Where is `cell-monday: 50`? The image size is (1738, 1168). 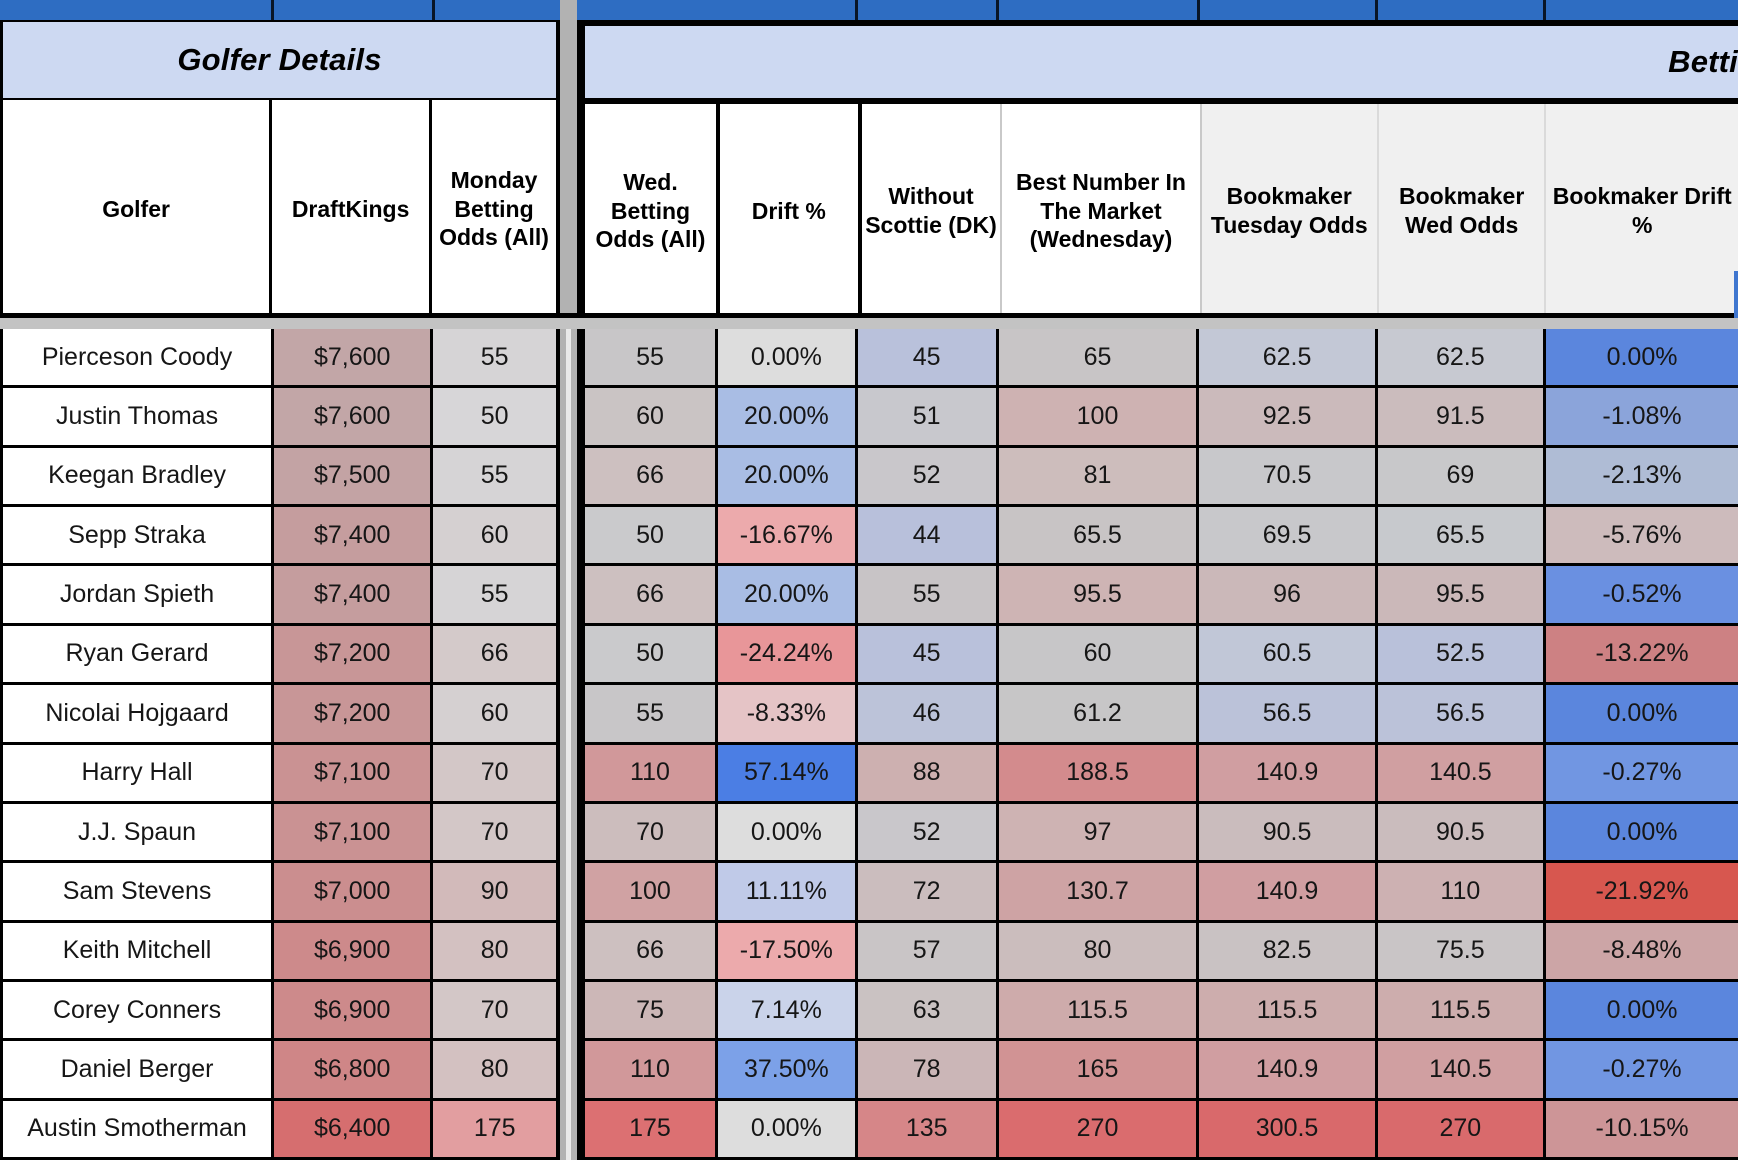
cell-monday: 50 is located at coordinates (494, 416).